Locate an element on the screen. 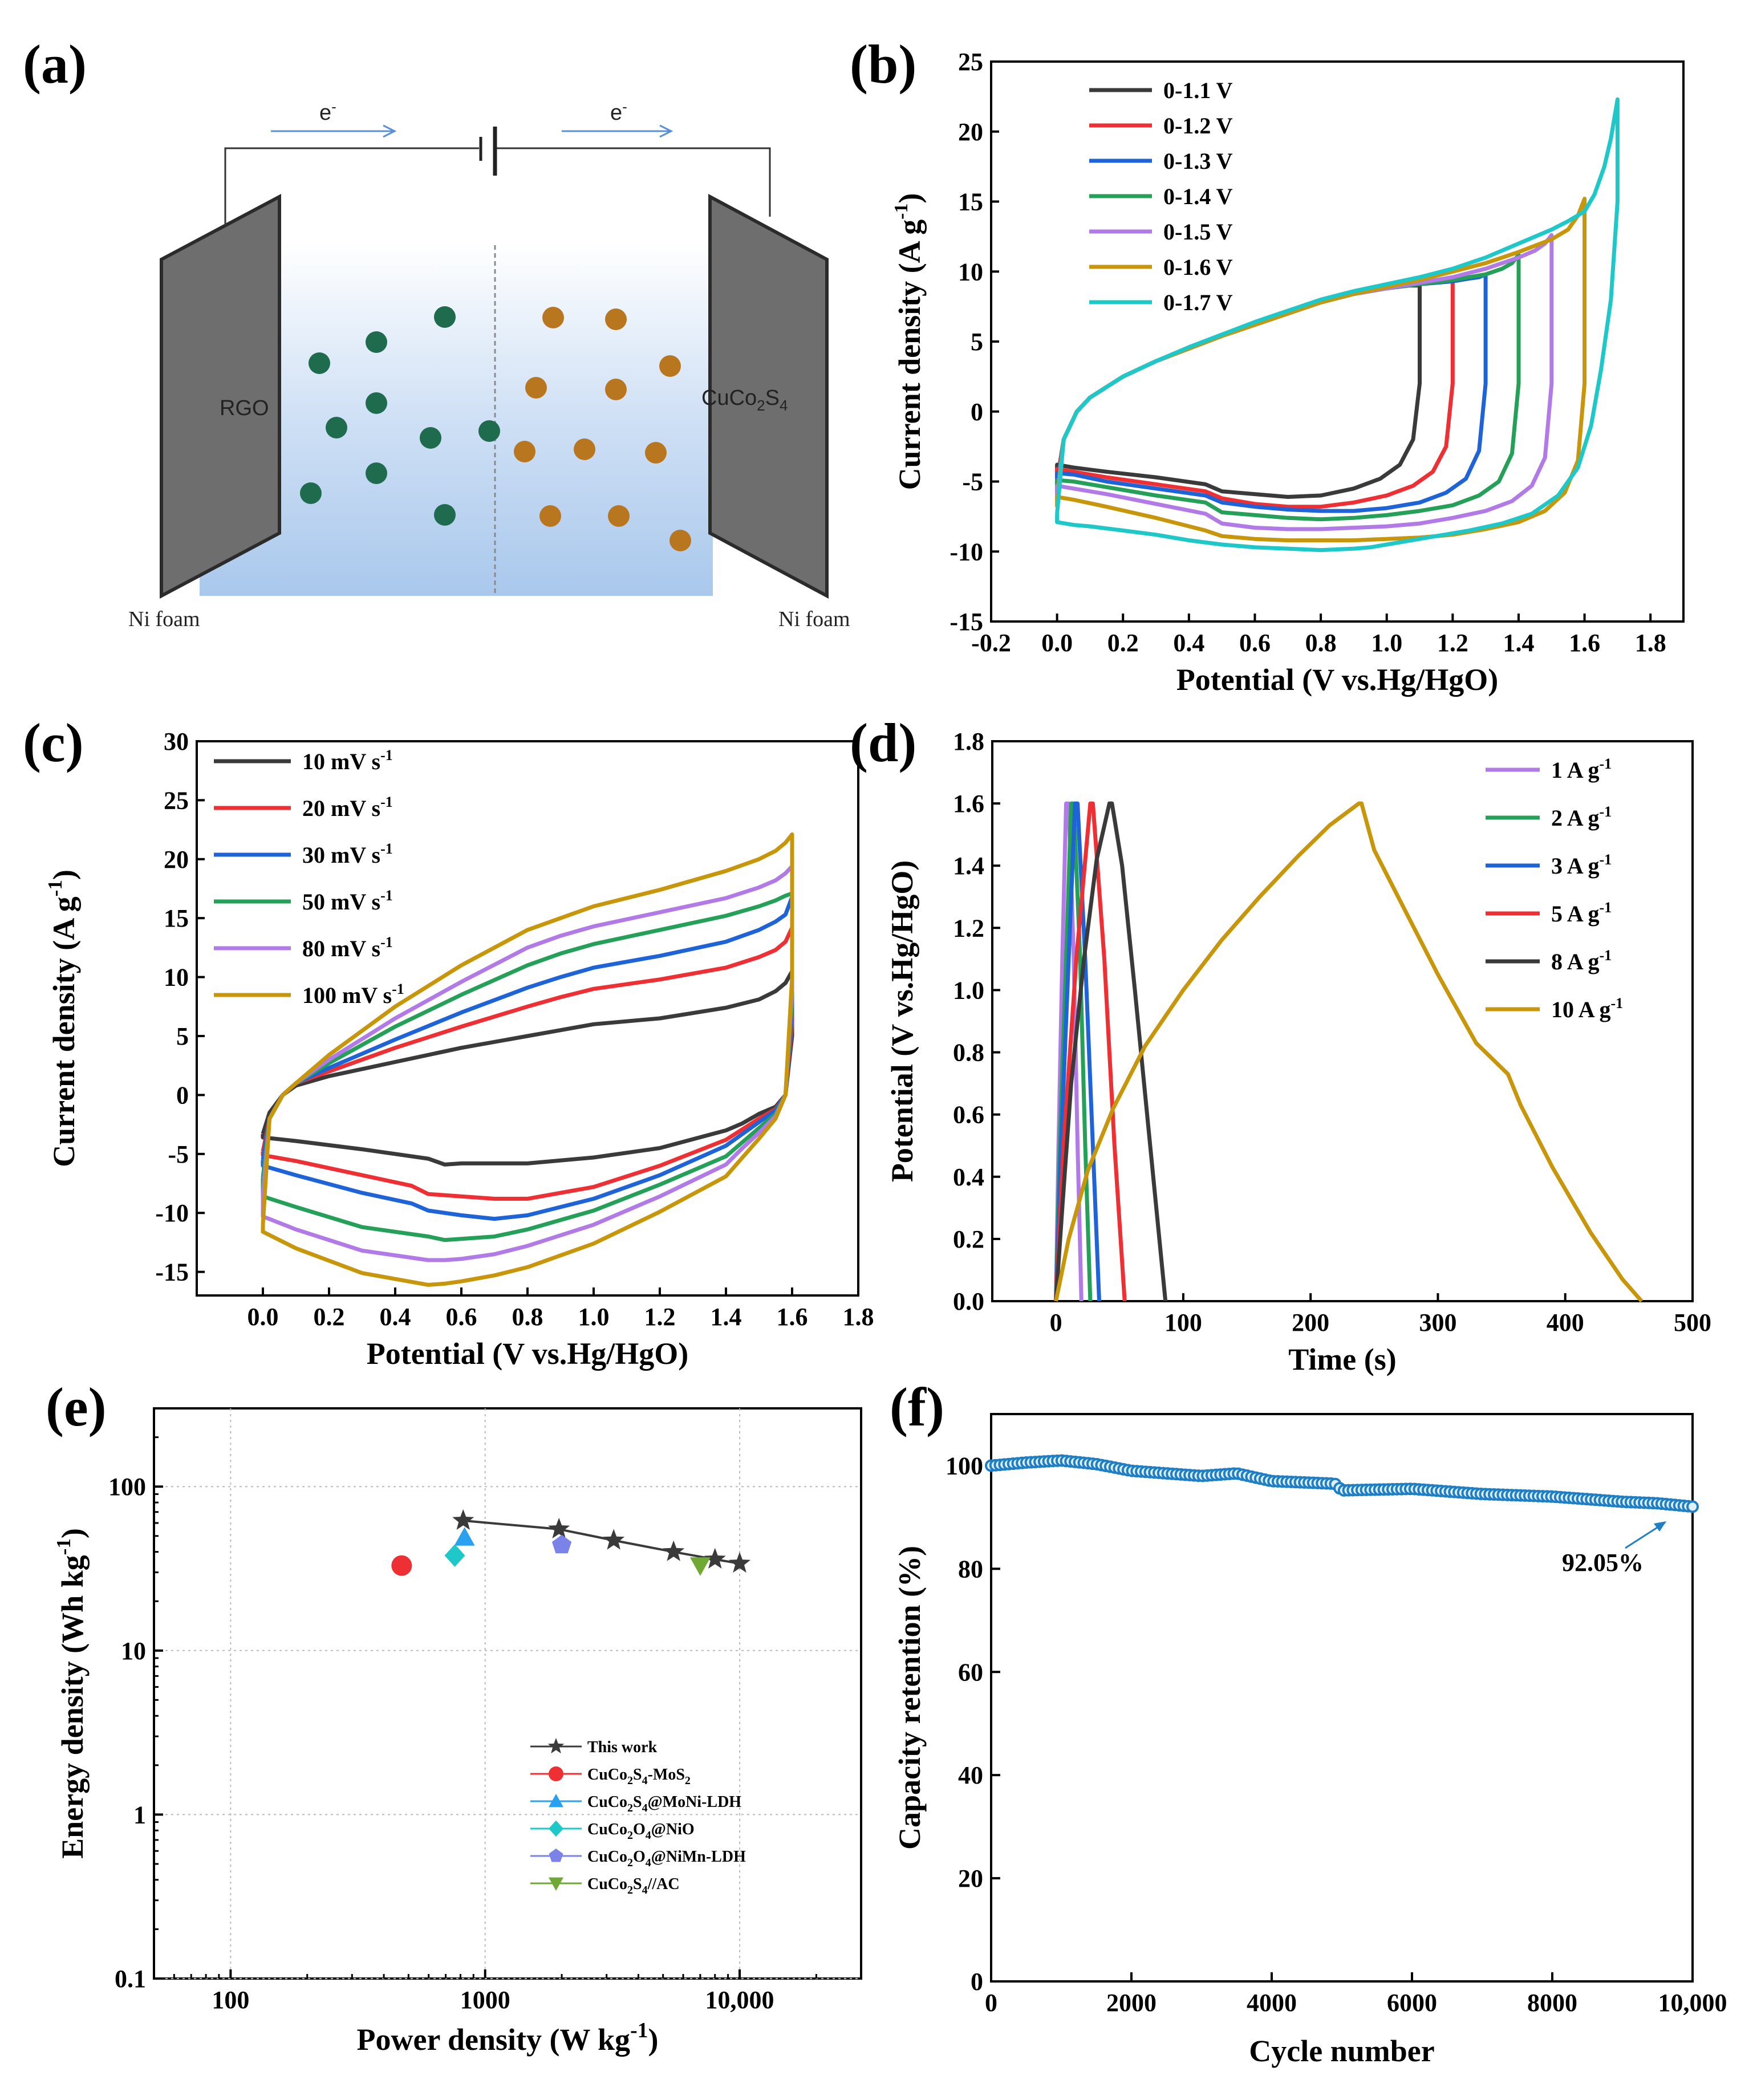 This screenshot has height=2100, width=1757. data-point-CuCo2S4-MoS2 is located at coordinates (401, 1565).